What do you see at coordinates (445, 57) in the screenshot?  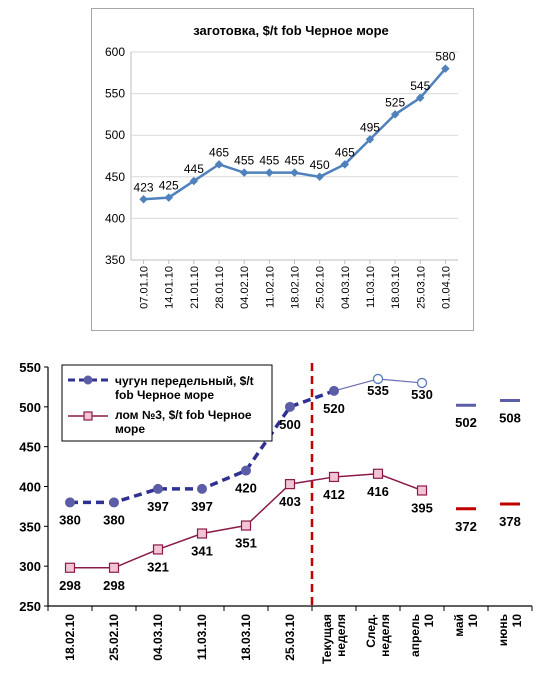 I see `data-label: 580` at bounding box center [445, 57].